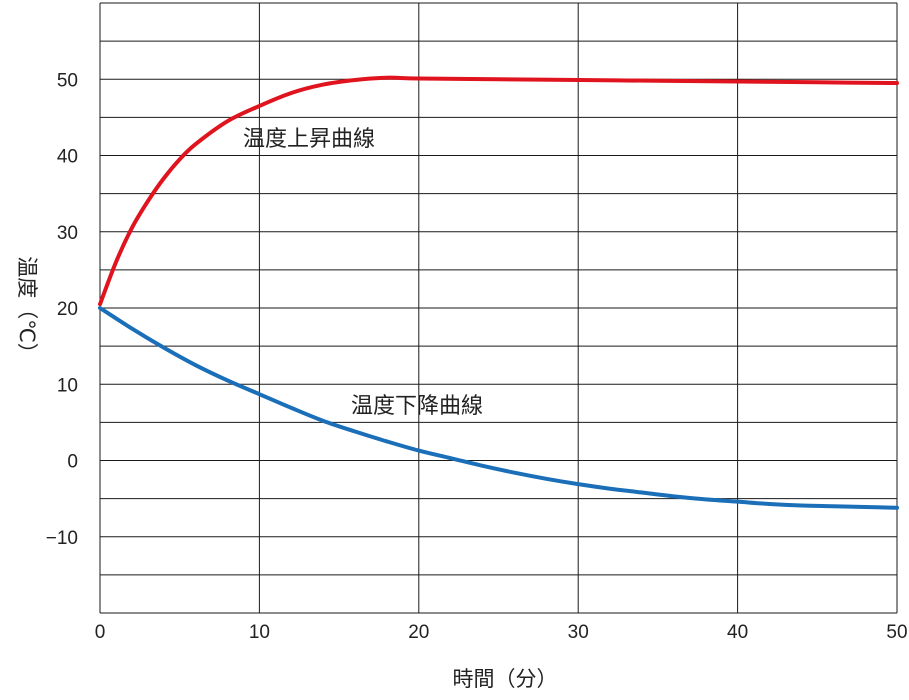 This screenshot has height=700, width=909. I want to click on y-tick-label: 10, so click(67, 385).